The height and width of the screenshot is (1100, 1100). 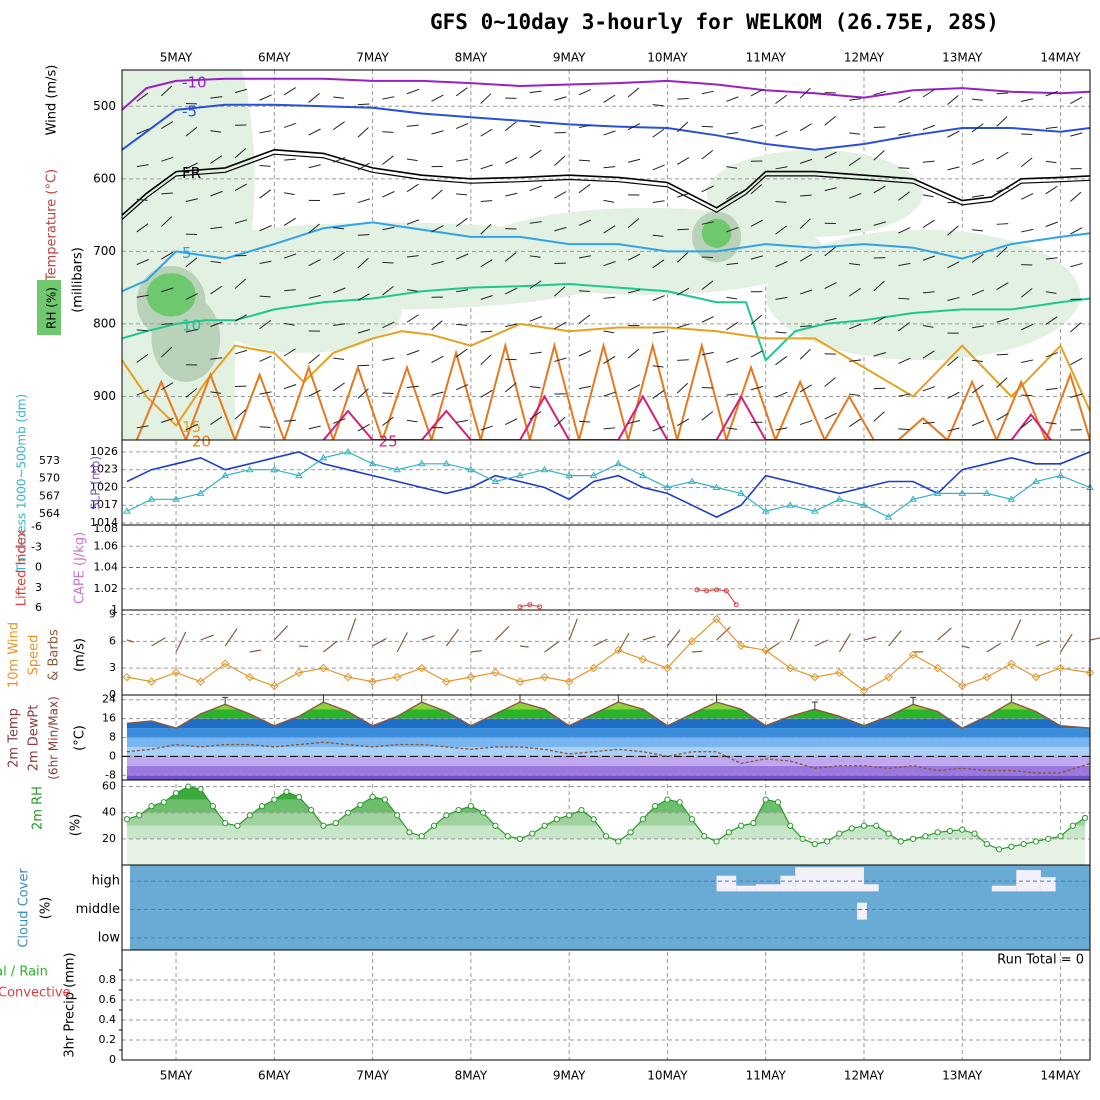 I want to click on y-tick-label: 9, so click(x=112, y=613).